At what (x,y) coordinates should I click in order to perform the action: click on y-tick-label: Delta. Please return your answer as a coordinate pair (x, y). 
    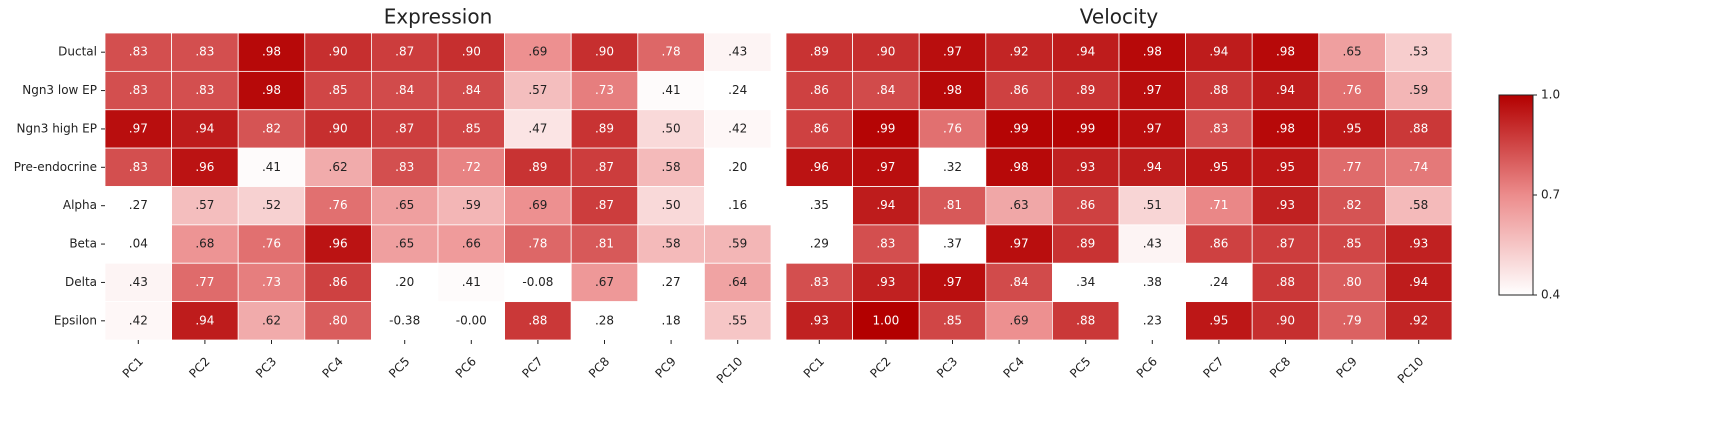
    Looking at the image, I should click on (81, 282).